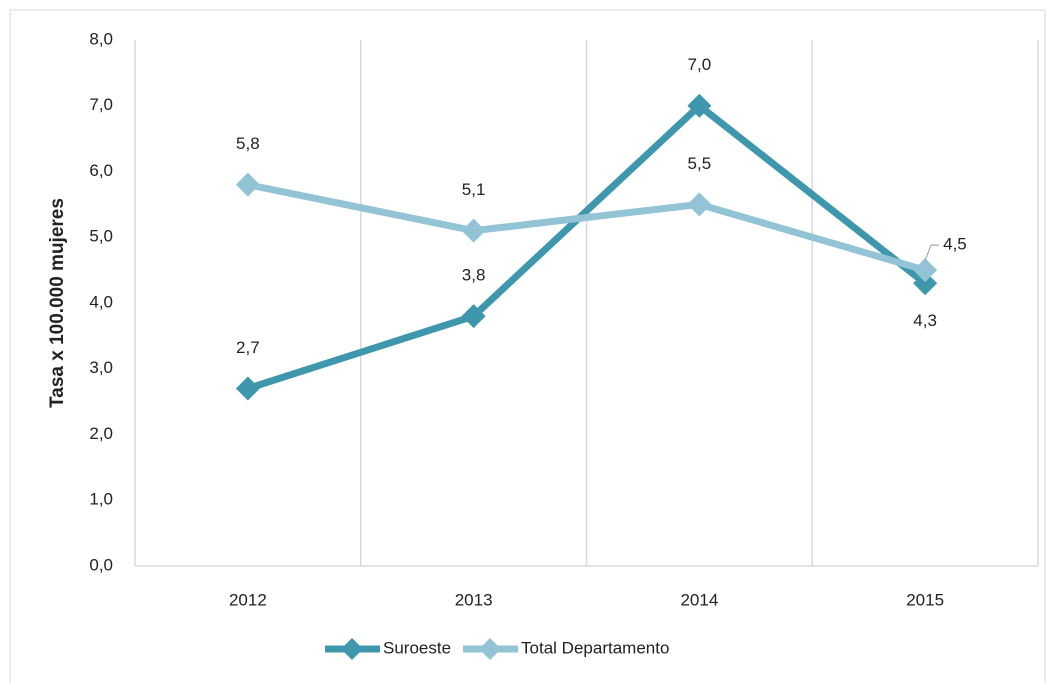  What do you see at coordinates (101, 433) in the screenshot?
I see `y-tick-label: 2,0` at bounding box center [101, 433].